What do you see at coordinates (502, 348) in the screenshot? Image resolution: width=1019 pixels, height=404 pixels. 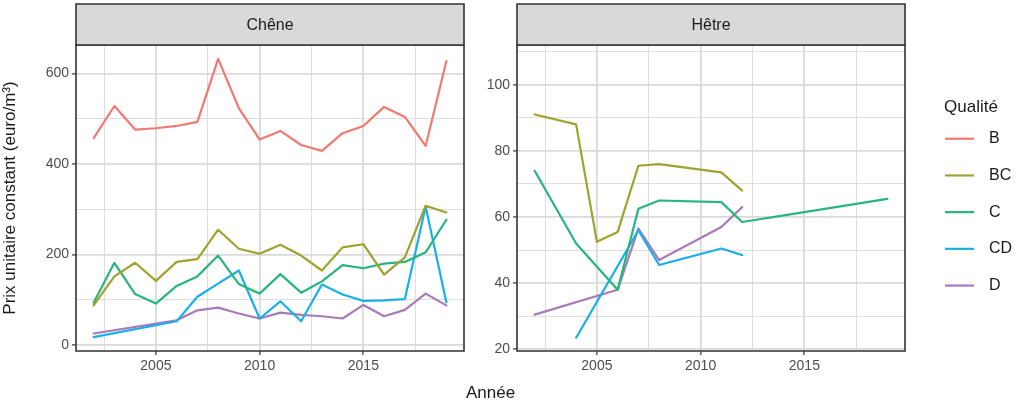 I see `y-tick-label: 20` at bounding box center [502, 348].